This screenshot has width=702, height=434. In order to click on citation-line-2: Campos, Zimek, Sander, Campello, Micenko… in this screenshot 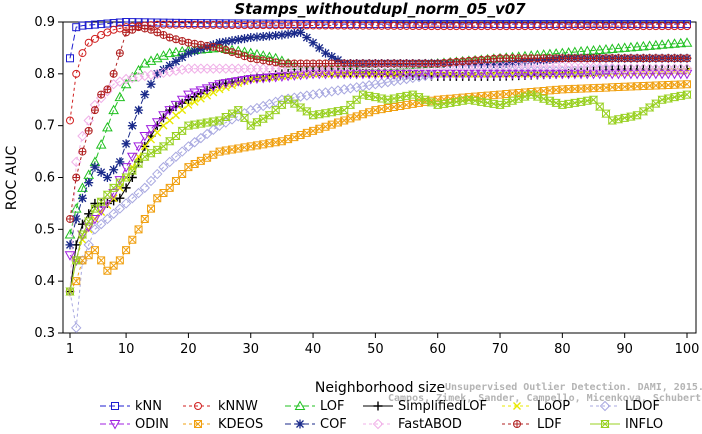, I will do `click(545, 398)`.